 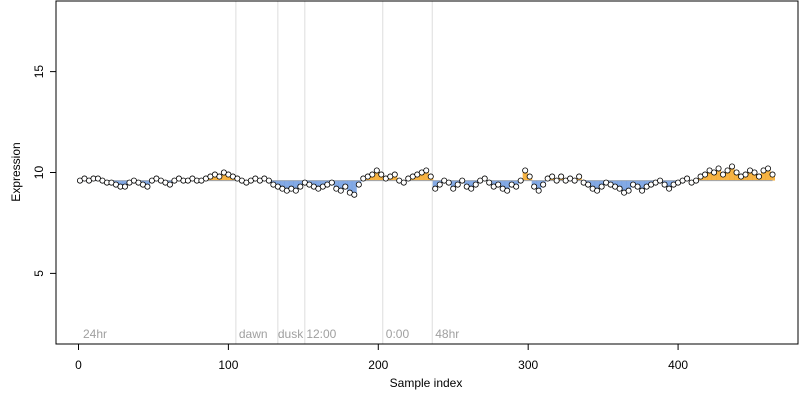 What do you see at coordinates (39, 273) in the screenshot?
I see `y-tick-label: 5` at bounding box center [39, 273].